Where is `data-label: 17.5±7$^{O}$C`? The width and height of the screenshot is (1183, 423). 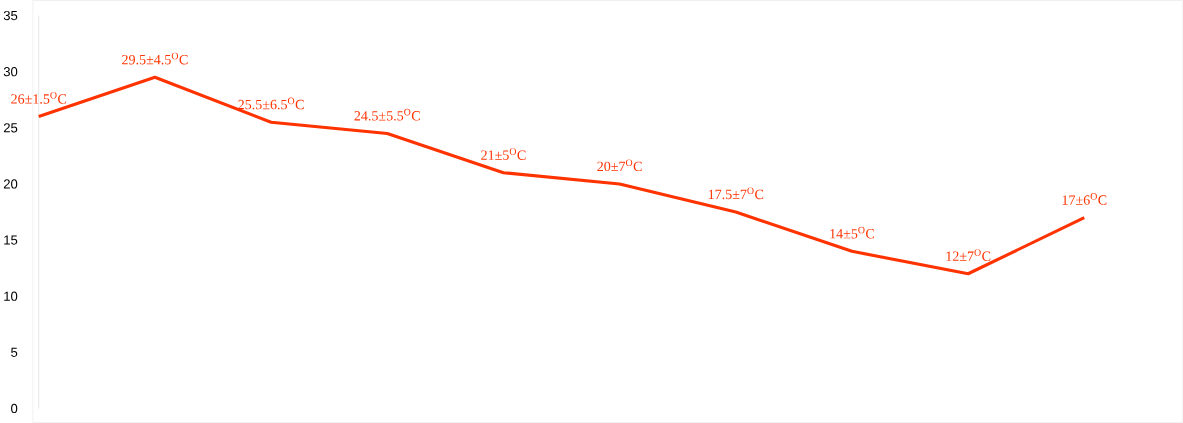 data-label: 17.5±7$^{O}$C is located at coordinates (736, 193).